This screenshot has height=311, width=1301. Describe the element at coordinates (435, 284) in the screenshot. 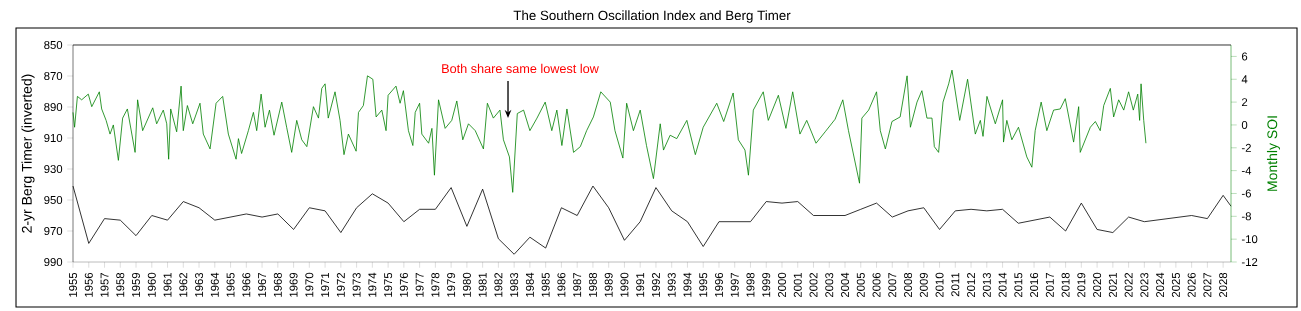

I see `x-tick-label: 1978` at that location.